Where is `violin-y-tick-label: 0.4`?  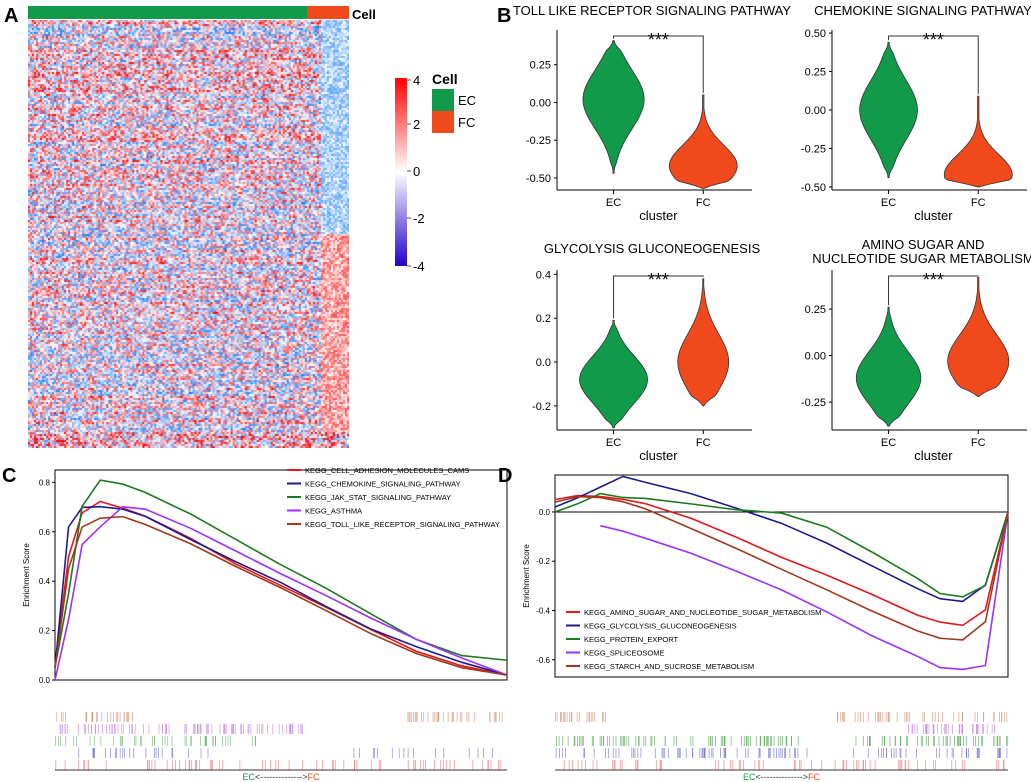
violin-y-tick-label: 0.4 is located at coordinates (543, 275).